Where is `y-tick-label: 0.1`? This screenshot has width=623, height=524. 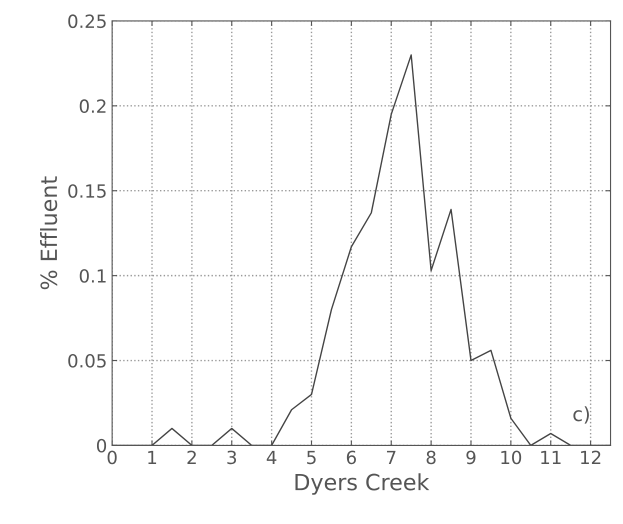
y-tick-label: 0.1 is located at coordinates (93, 276).